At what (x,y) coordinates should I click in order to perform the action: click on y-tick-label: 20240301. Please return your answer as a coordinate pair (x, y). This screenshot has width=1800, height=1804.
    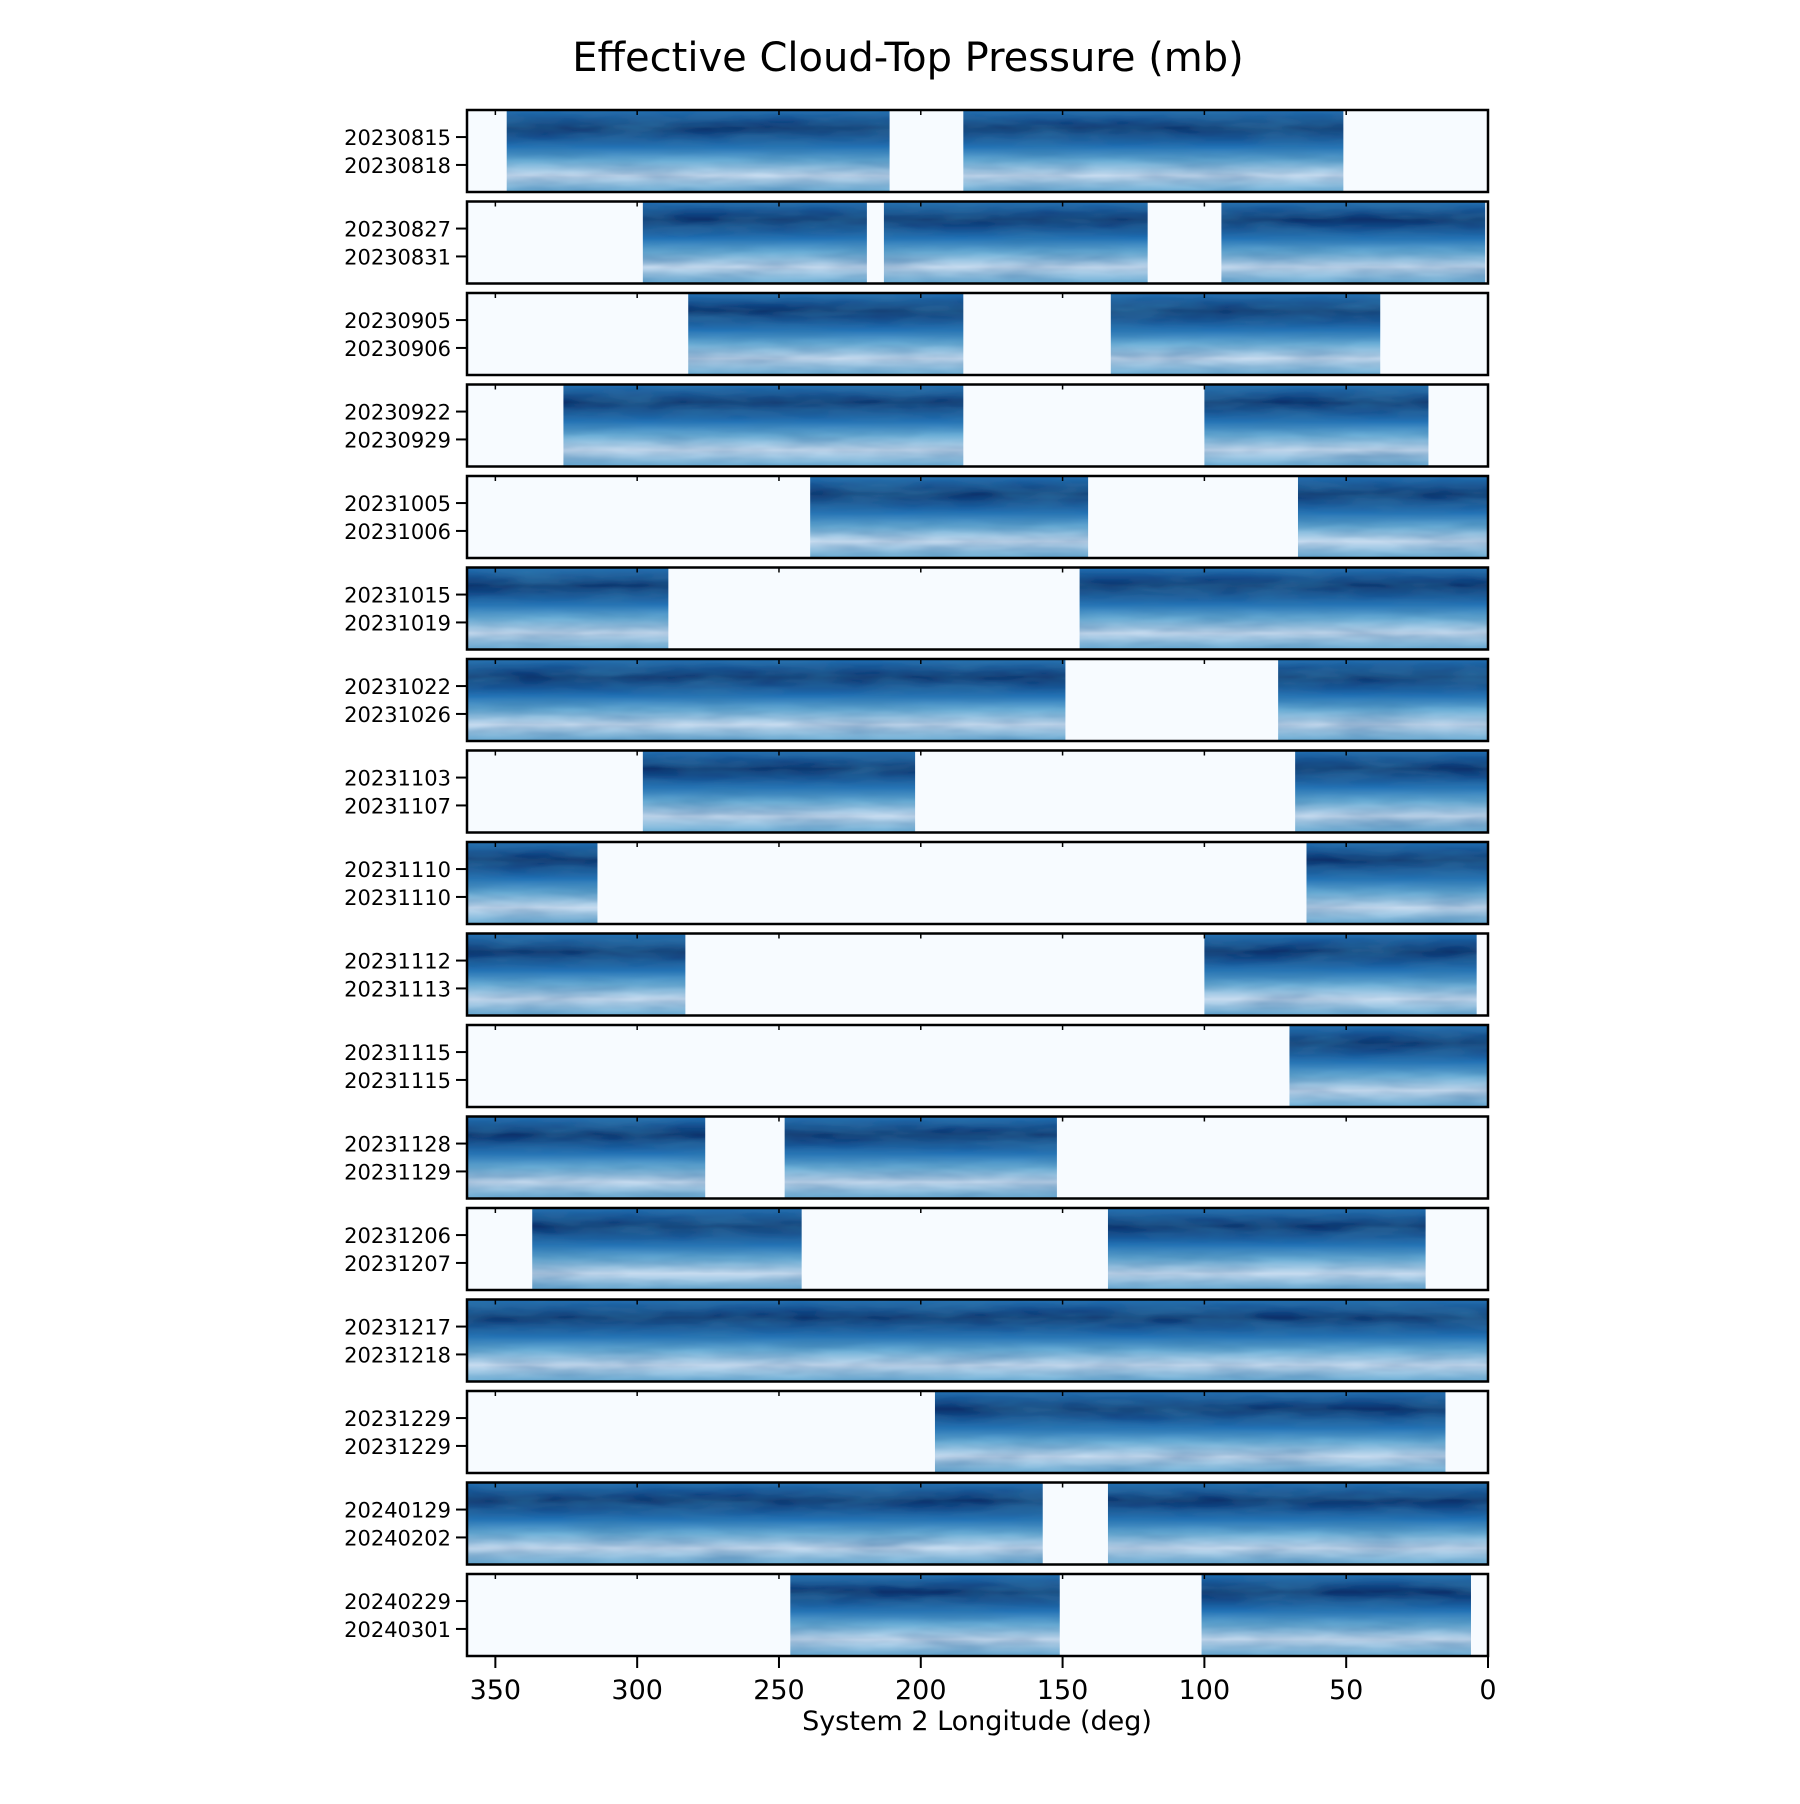
    Looking at the image, I should click on (397, 1630).